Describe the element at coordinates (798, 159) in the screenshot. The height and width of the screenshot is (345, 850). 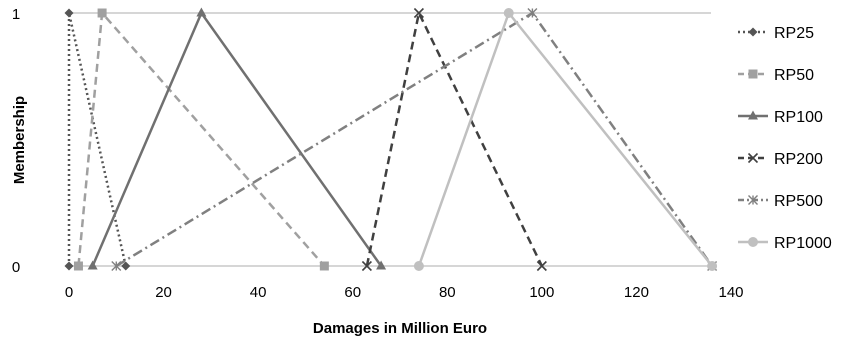
I see `legend-label-rp200: RP200` at that location.